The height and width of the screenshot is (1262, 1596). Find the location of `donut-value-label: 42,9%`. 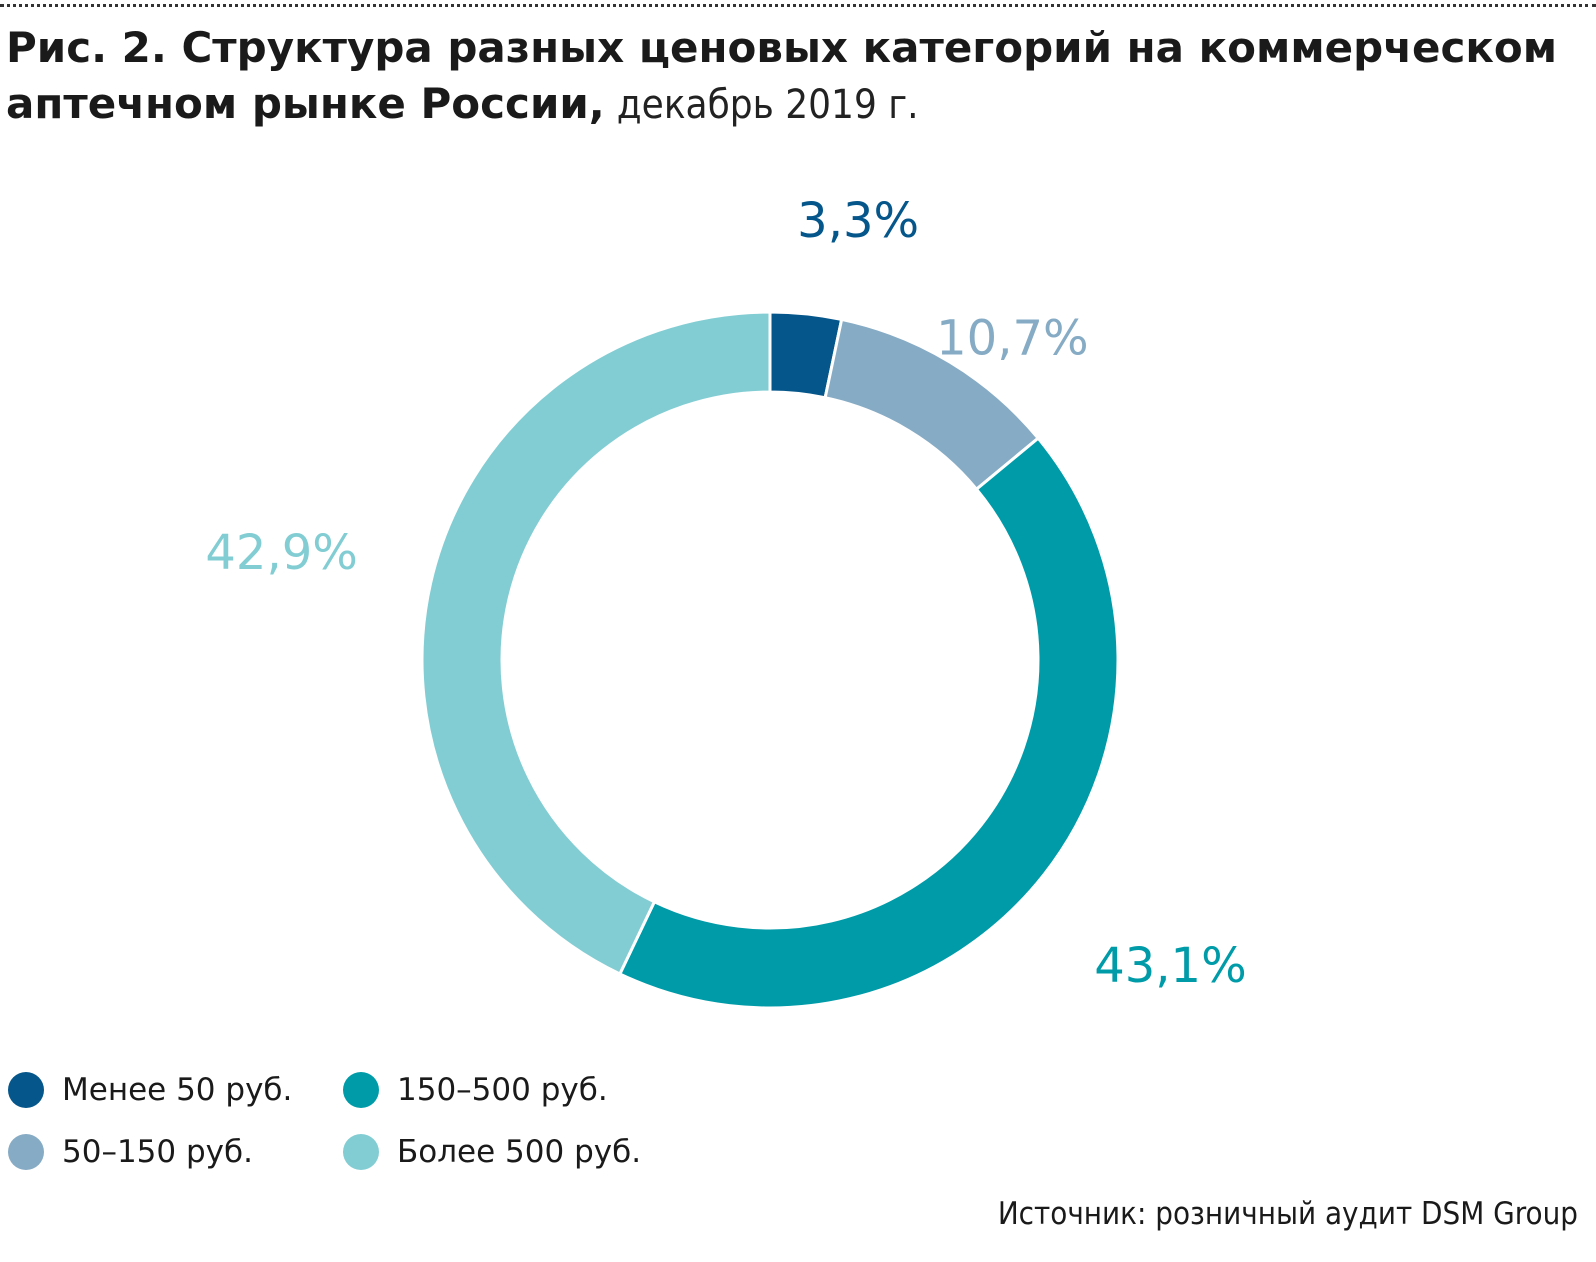

donut-value-label: 42,9% is located at coordinates (281, 553).